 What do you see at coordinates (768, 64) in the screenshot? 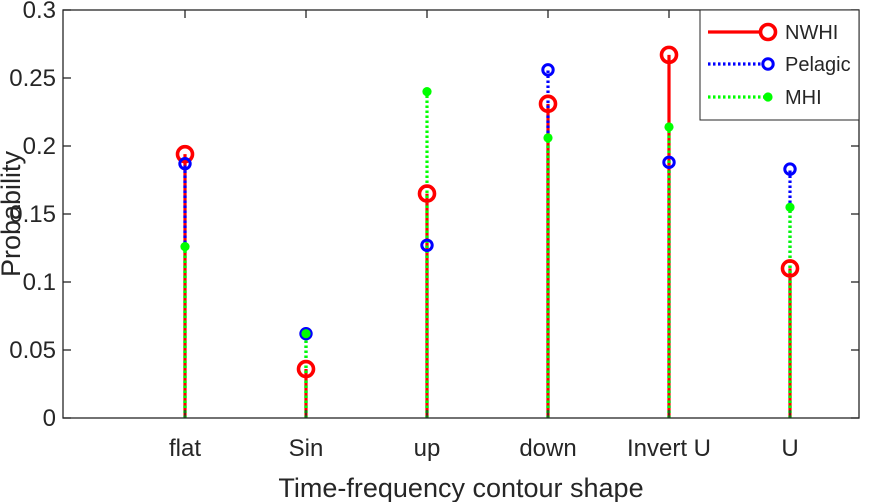
I see `legend-marker-pelagic` at bounding box center [768, 64].